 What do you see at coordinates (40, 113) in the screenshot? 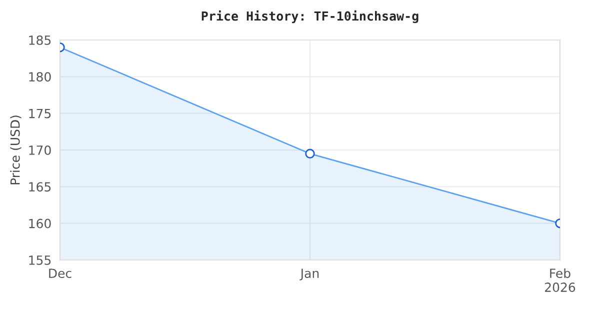
I see `y-tick-label: 175` at bounding box center [40, 113].